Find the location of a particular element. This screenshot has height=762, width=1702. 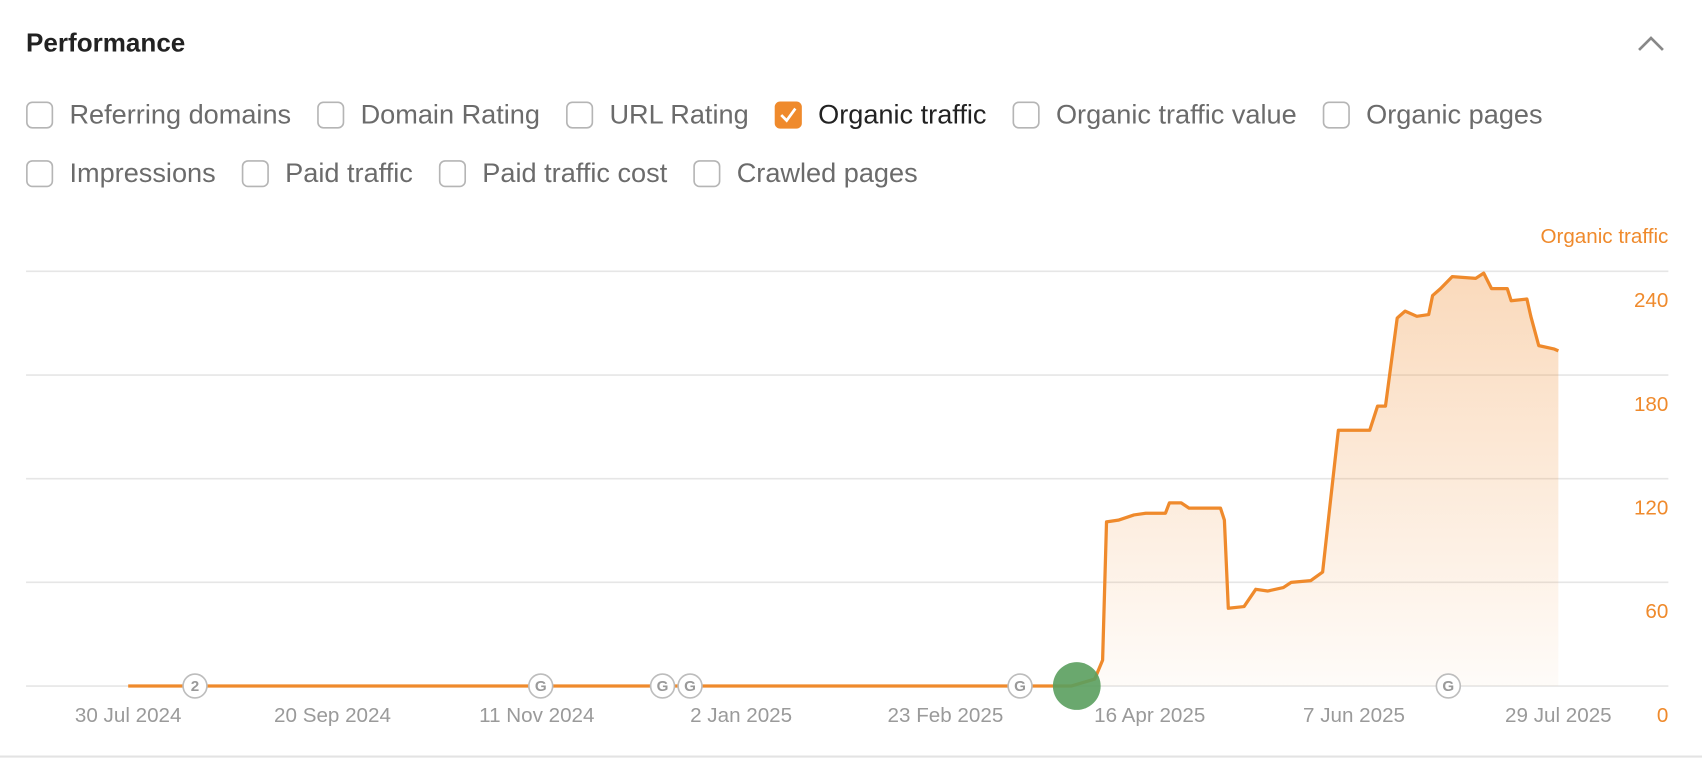

filter-label: Organic traffic is located at coordinates (902, 113).